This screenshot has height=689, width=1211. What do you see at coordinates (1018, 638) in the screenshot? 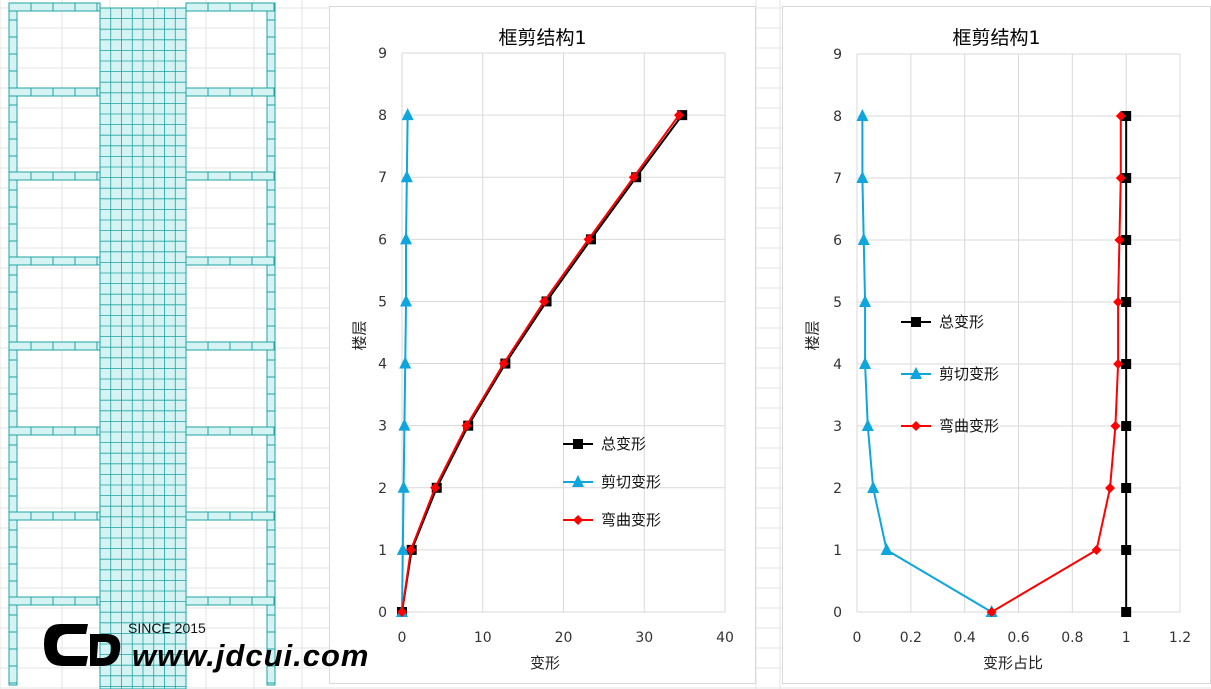
I see `x-tick-label: 0.6` at bounding box center [1018, 638].